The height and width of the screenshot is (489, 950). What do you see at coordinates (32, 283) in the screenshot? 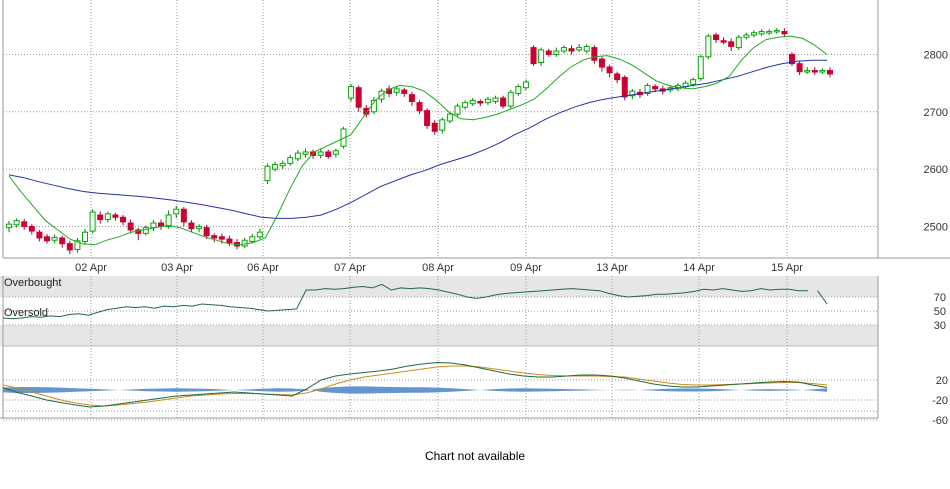
I see `overbought-label: Overbought` at bounding box center [32, 283].